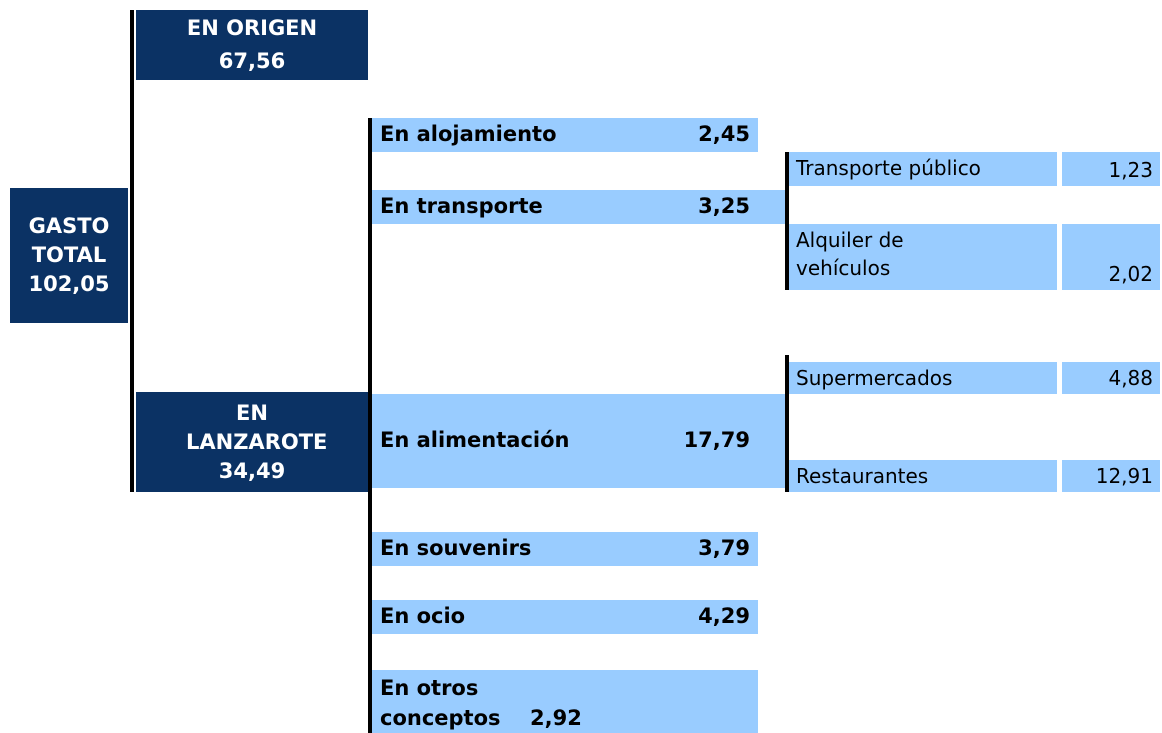 The height and width of the screenshot is (733, 1162). Describe the element at coordinates (1111, 169) in the screenshot. I see `sub-value: 1,23` at that location.